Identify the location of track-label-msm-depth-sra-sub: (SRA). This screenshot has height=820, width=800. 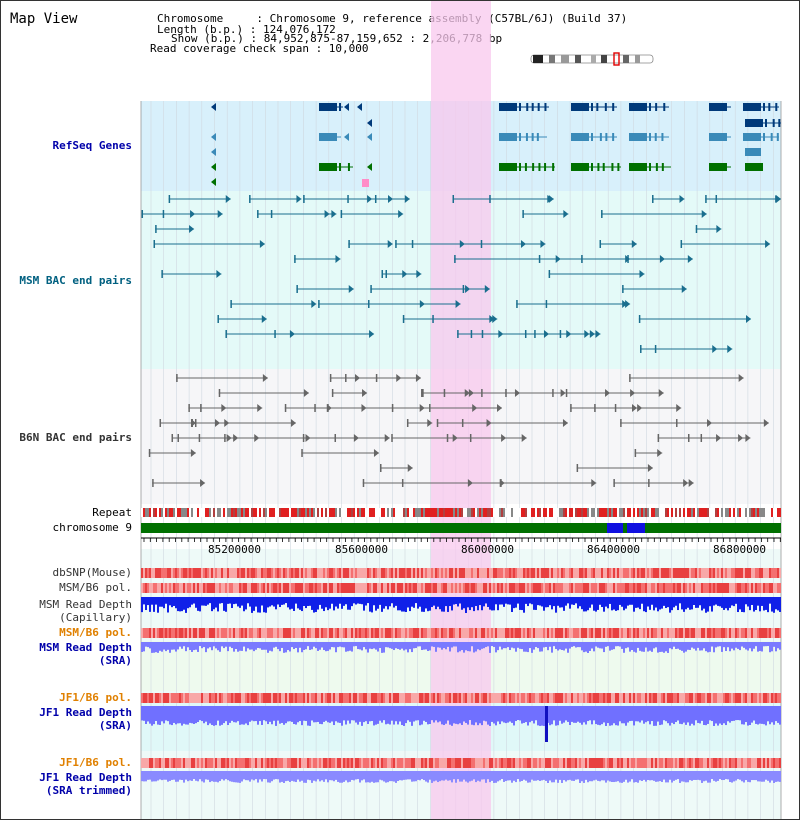
(115, 660).